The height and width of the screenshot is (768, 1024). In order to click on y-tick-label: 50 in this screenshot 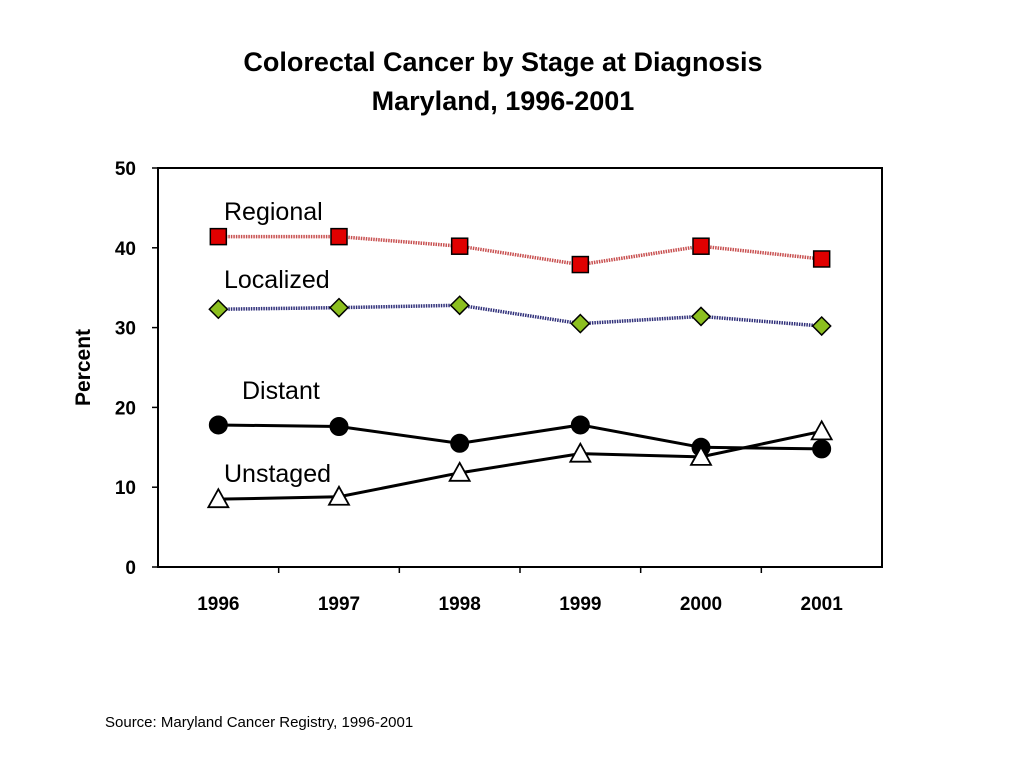, I will do `click(125, 169)`.